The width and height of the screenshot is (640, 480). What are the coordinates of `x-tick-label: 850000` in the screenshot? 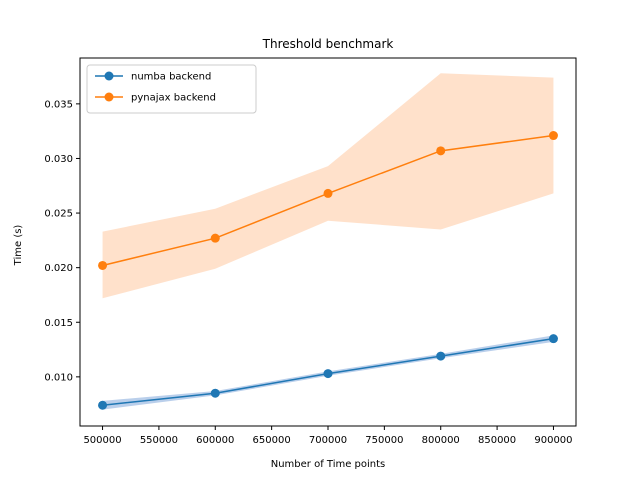 It's located at (497, 440).